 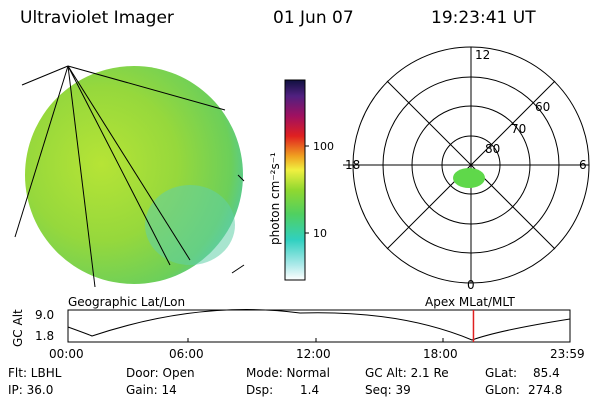 I want to click on polar-label: Apex MLat/MLT, so click(x=470, y=302).